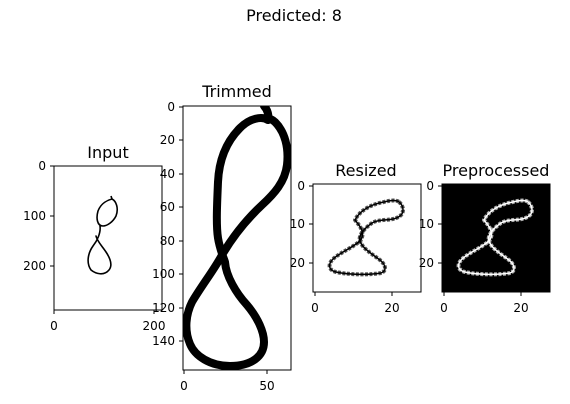 This screenshot has width=570, height=404. I want to click on input-x-axis: 0 200, so click(107, 321).